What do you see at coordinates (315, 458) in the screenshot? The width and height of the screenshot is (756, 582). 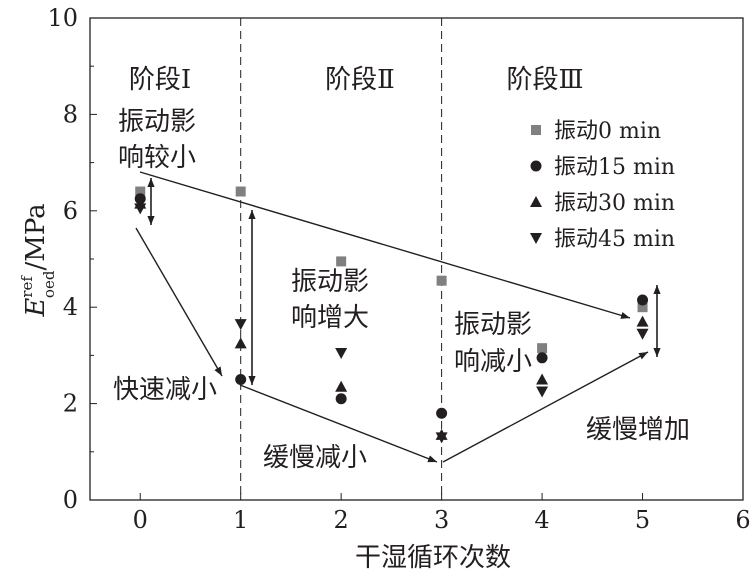 I see `trend2-label: 缓慢减小` at bounding box center [315, 458].